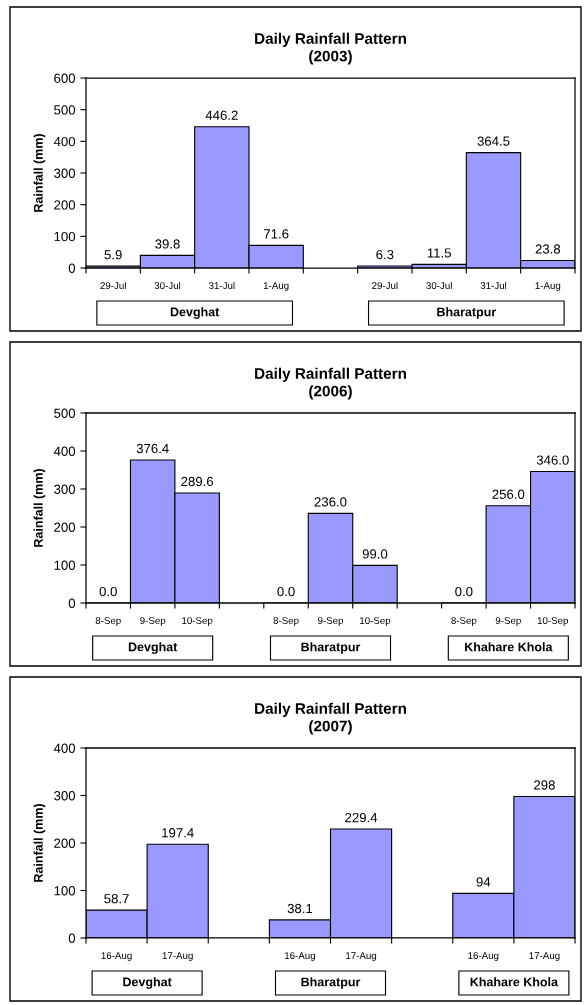 Image resolution: width=584 pixels, height=1005 pixels. Describe the element at coordinates (300, 908) in the screenshot. I see `data-label: 38.1` at that location.